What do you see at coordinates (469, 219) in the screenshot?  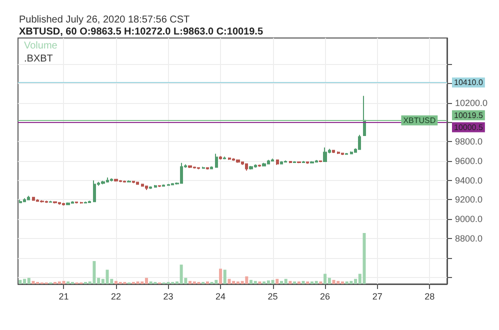 I see `y-tick-label: 9000.0` at bounding box center [469, 219].